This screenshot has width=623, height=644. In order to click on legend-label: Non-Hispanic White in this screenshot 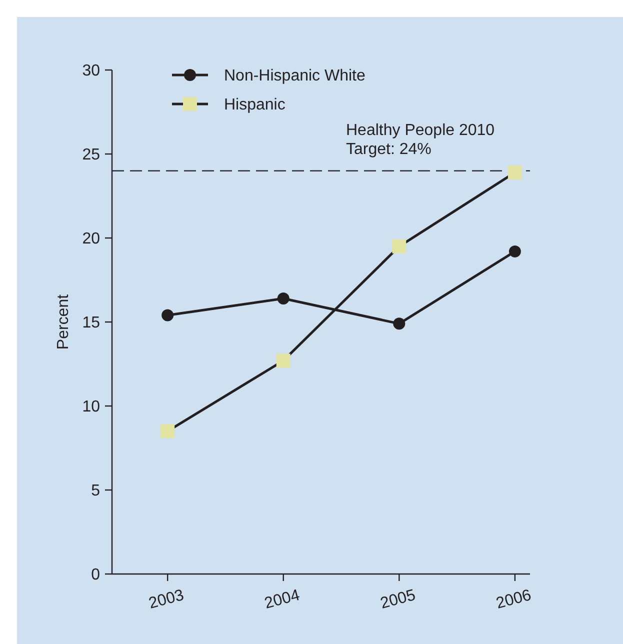, I will do `click(295, 76)`.